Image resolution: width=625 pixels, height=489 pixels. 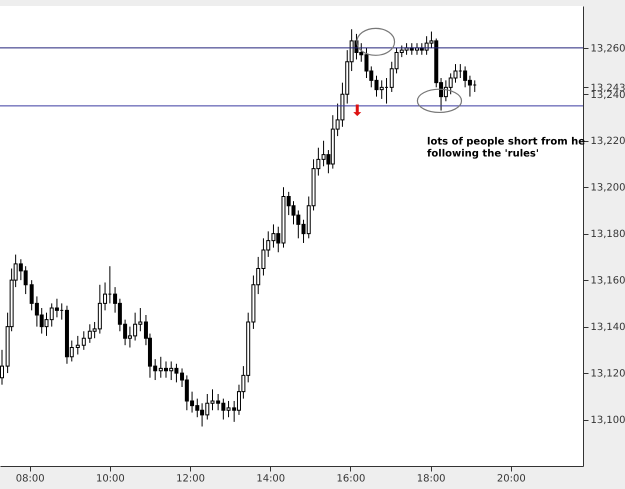 What do you see at coordinates (607, 234) in the screenshot?
I see `y-tick-label: 13,180` at bounding box center [607, 234].